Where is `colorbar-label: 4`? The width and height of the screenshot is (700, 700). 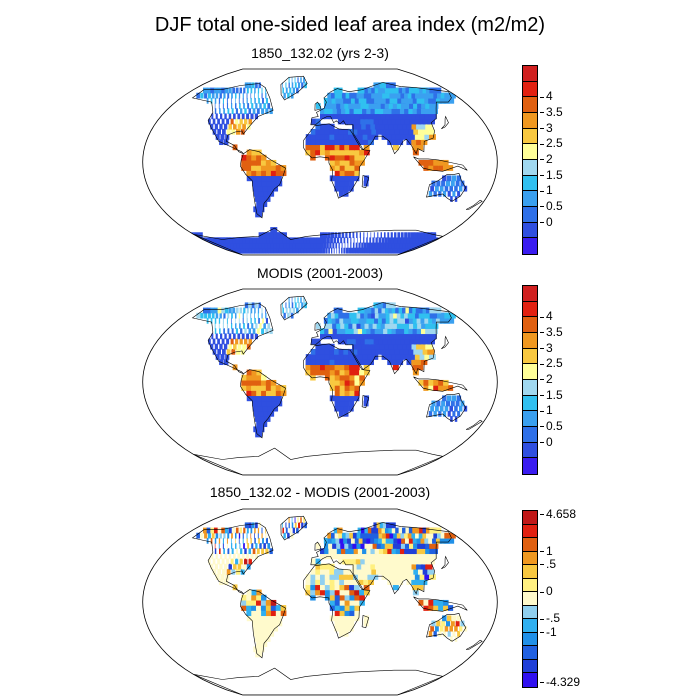 colorbar-label: 4 is located at coordinates (546, 96).